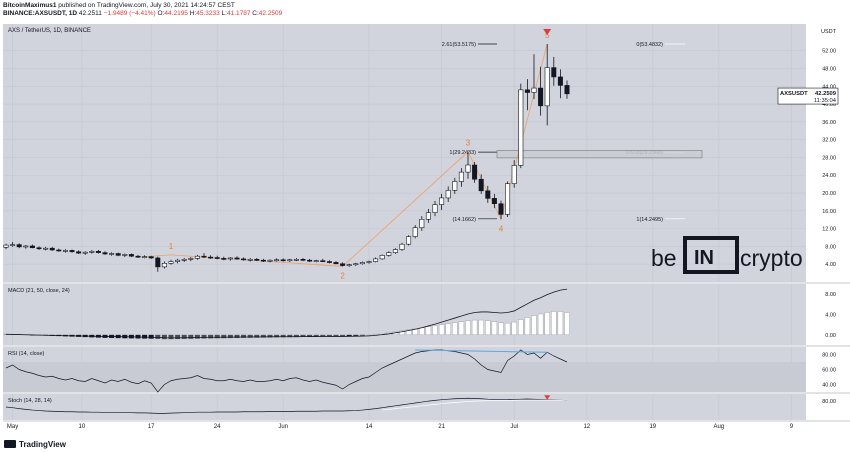  Describe the element at coordinates (369, 427) in the screenshot. I see `x-tick-label: 14` at that location.